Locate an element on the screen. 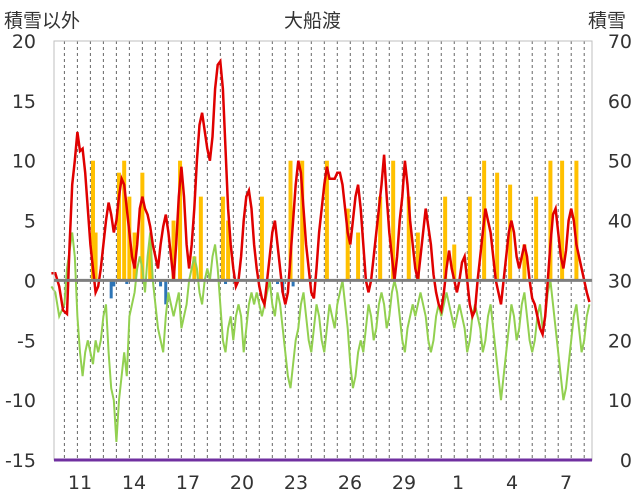  right-tick-label: 40 is located at coordinates (620, 222).